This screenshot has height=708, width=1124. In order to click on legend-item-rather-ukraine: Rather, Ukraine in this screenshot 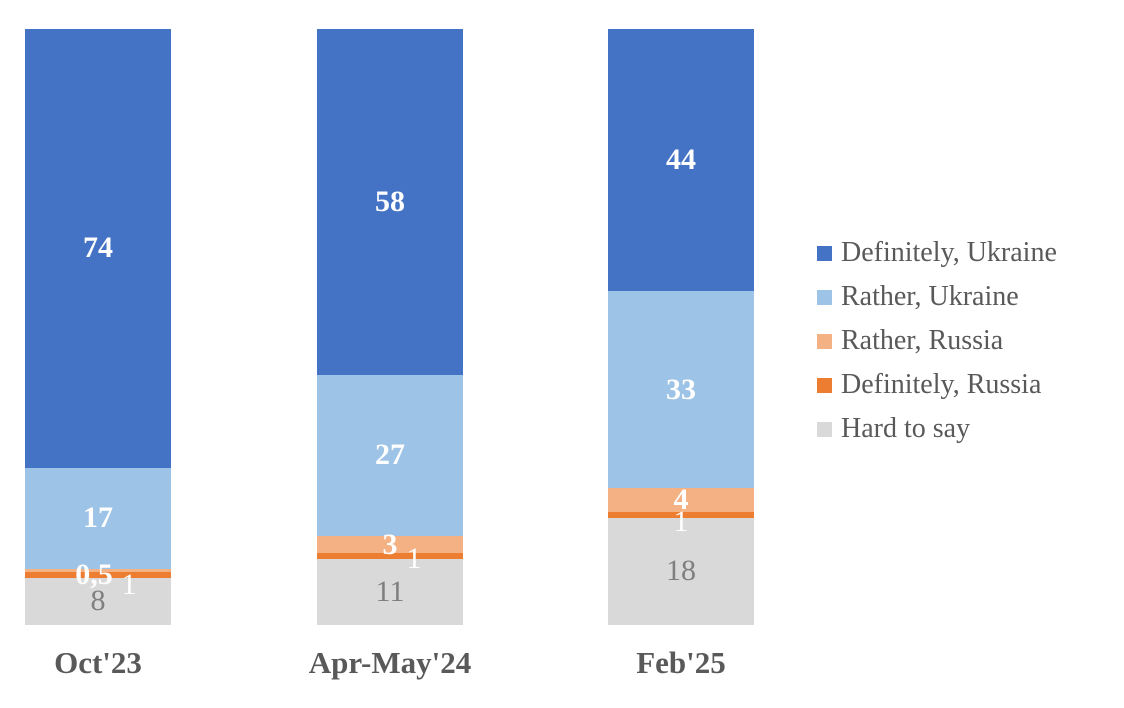, I will do `click(937, 297)`.